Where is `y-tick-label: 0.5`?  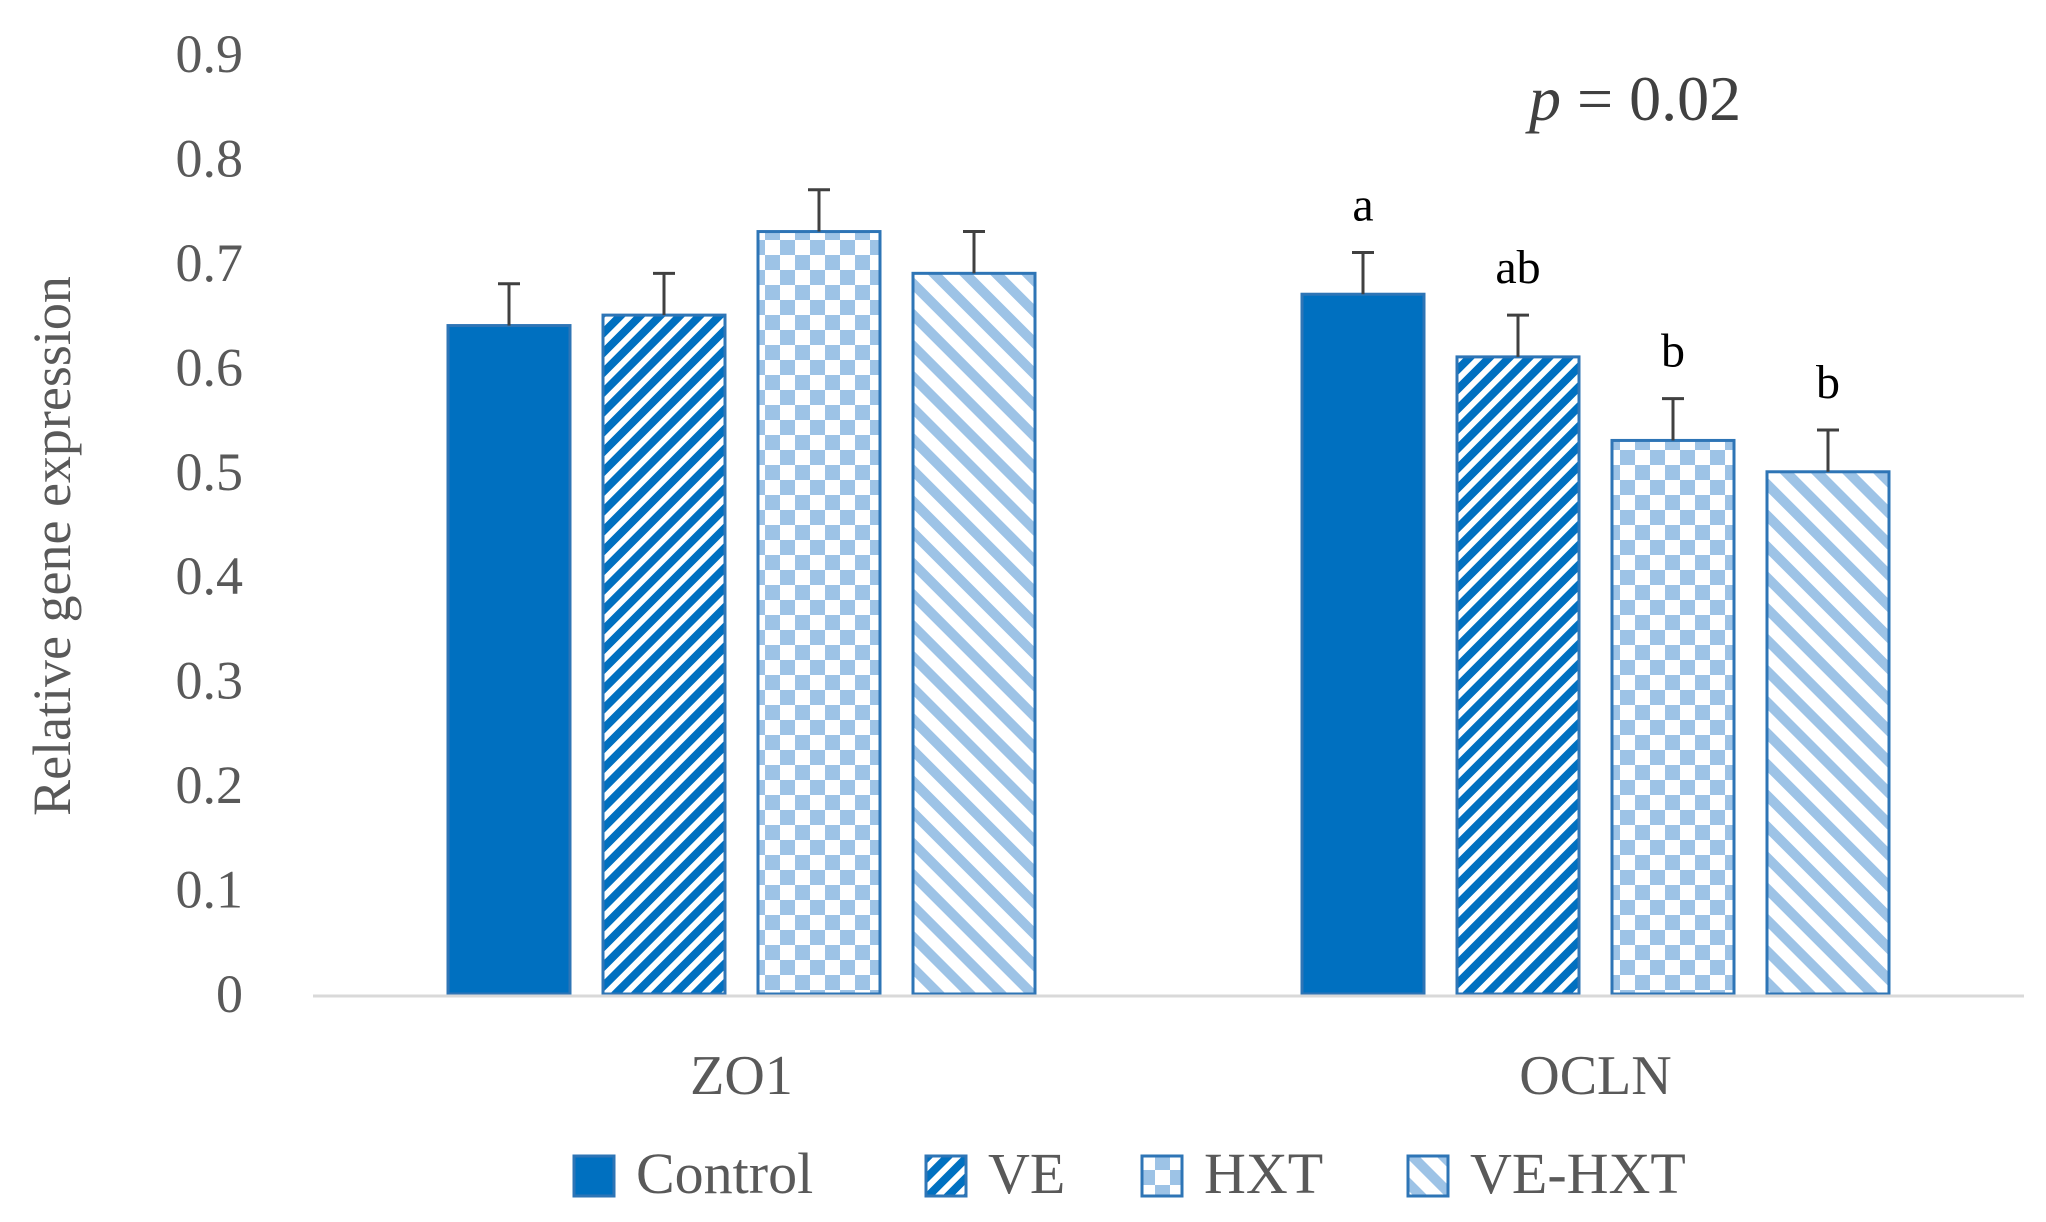 y-tick-label: 0.5 is located at coordinates (210, 472).